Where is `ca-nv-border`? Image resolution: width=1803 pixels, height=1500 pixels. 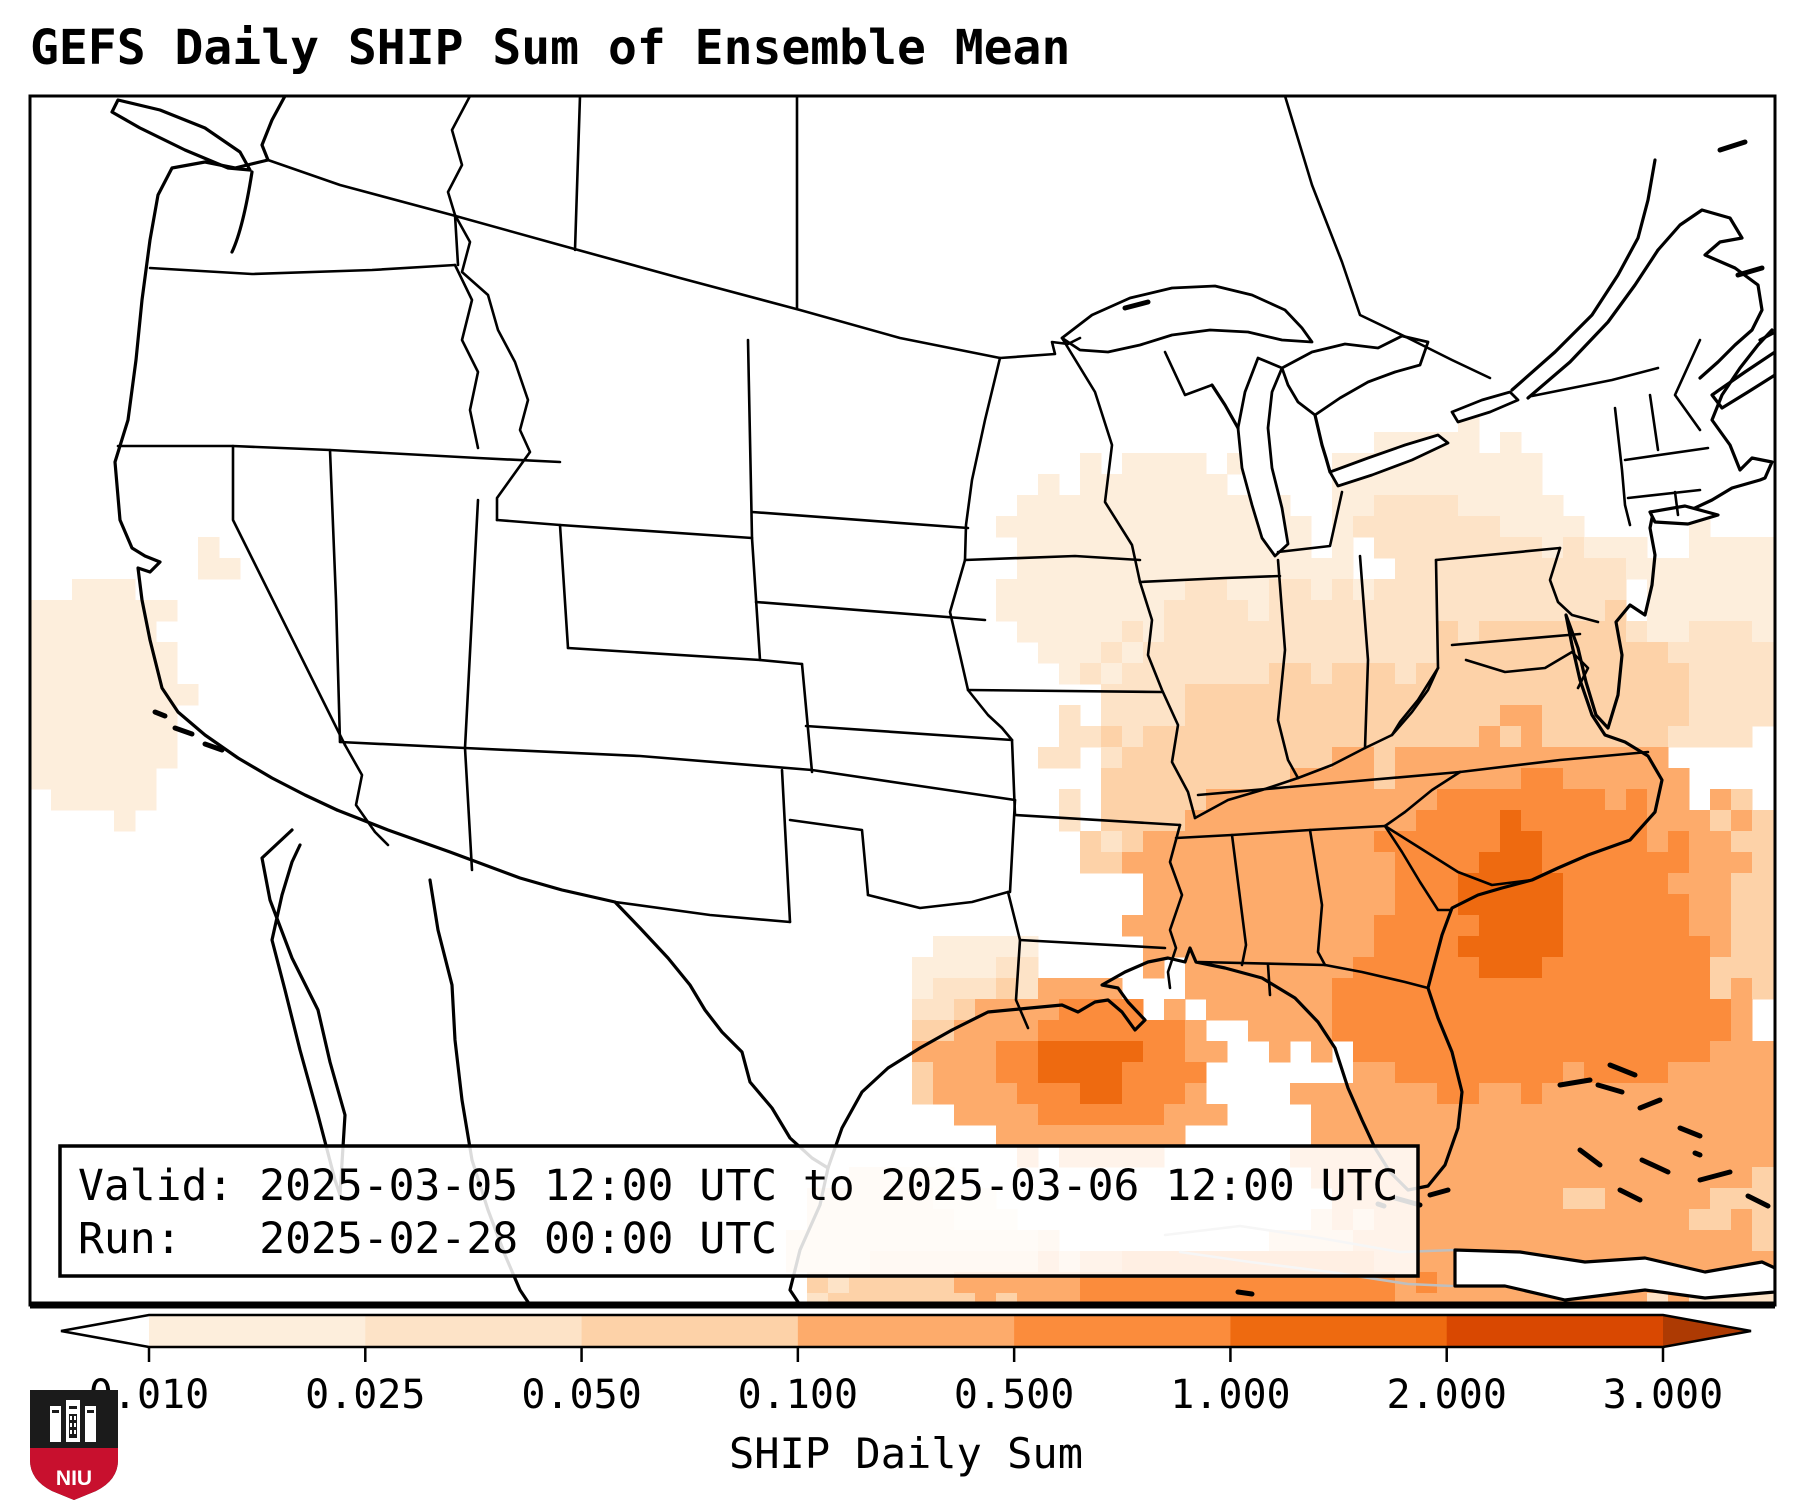 ca-nv-border is located at coordinates (289, 595).